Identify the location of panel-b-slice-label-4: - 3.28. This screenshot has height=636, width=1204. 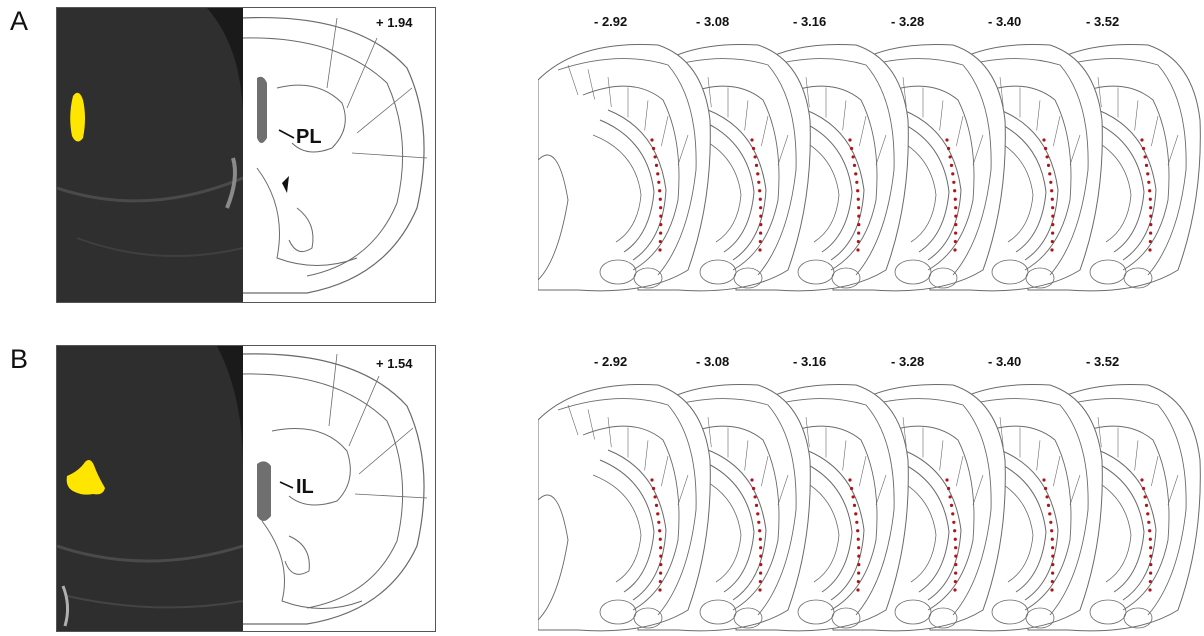
(908, 361).